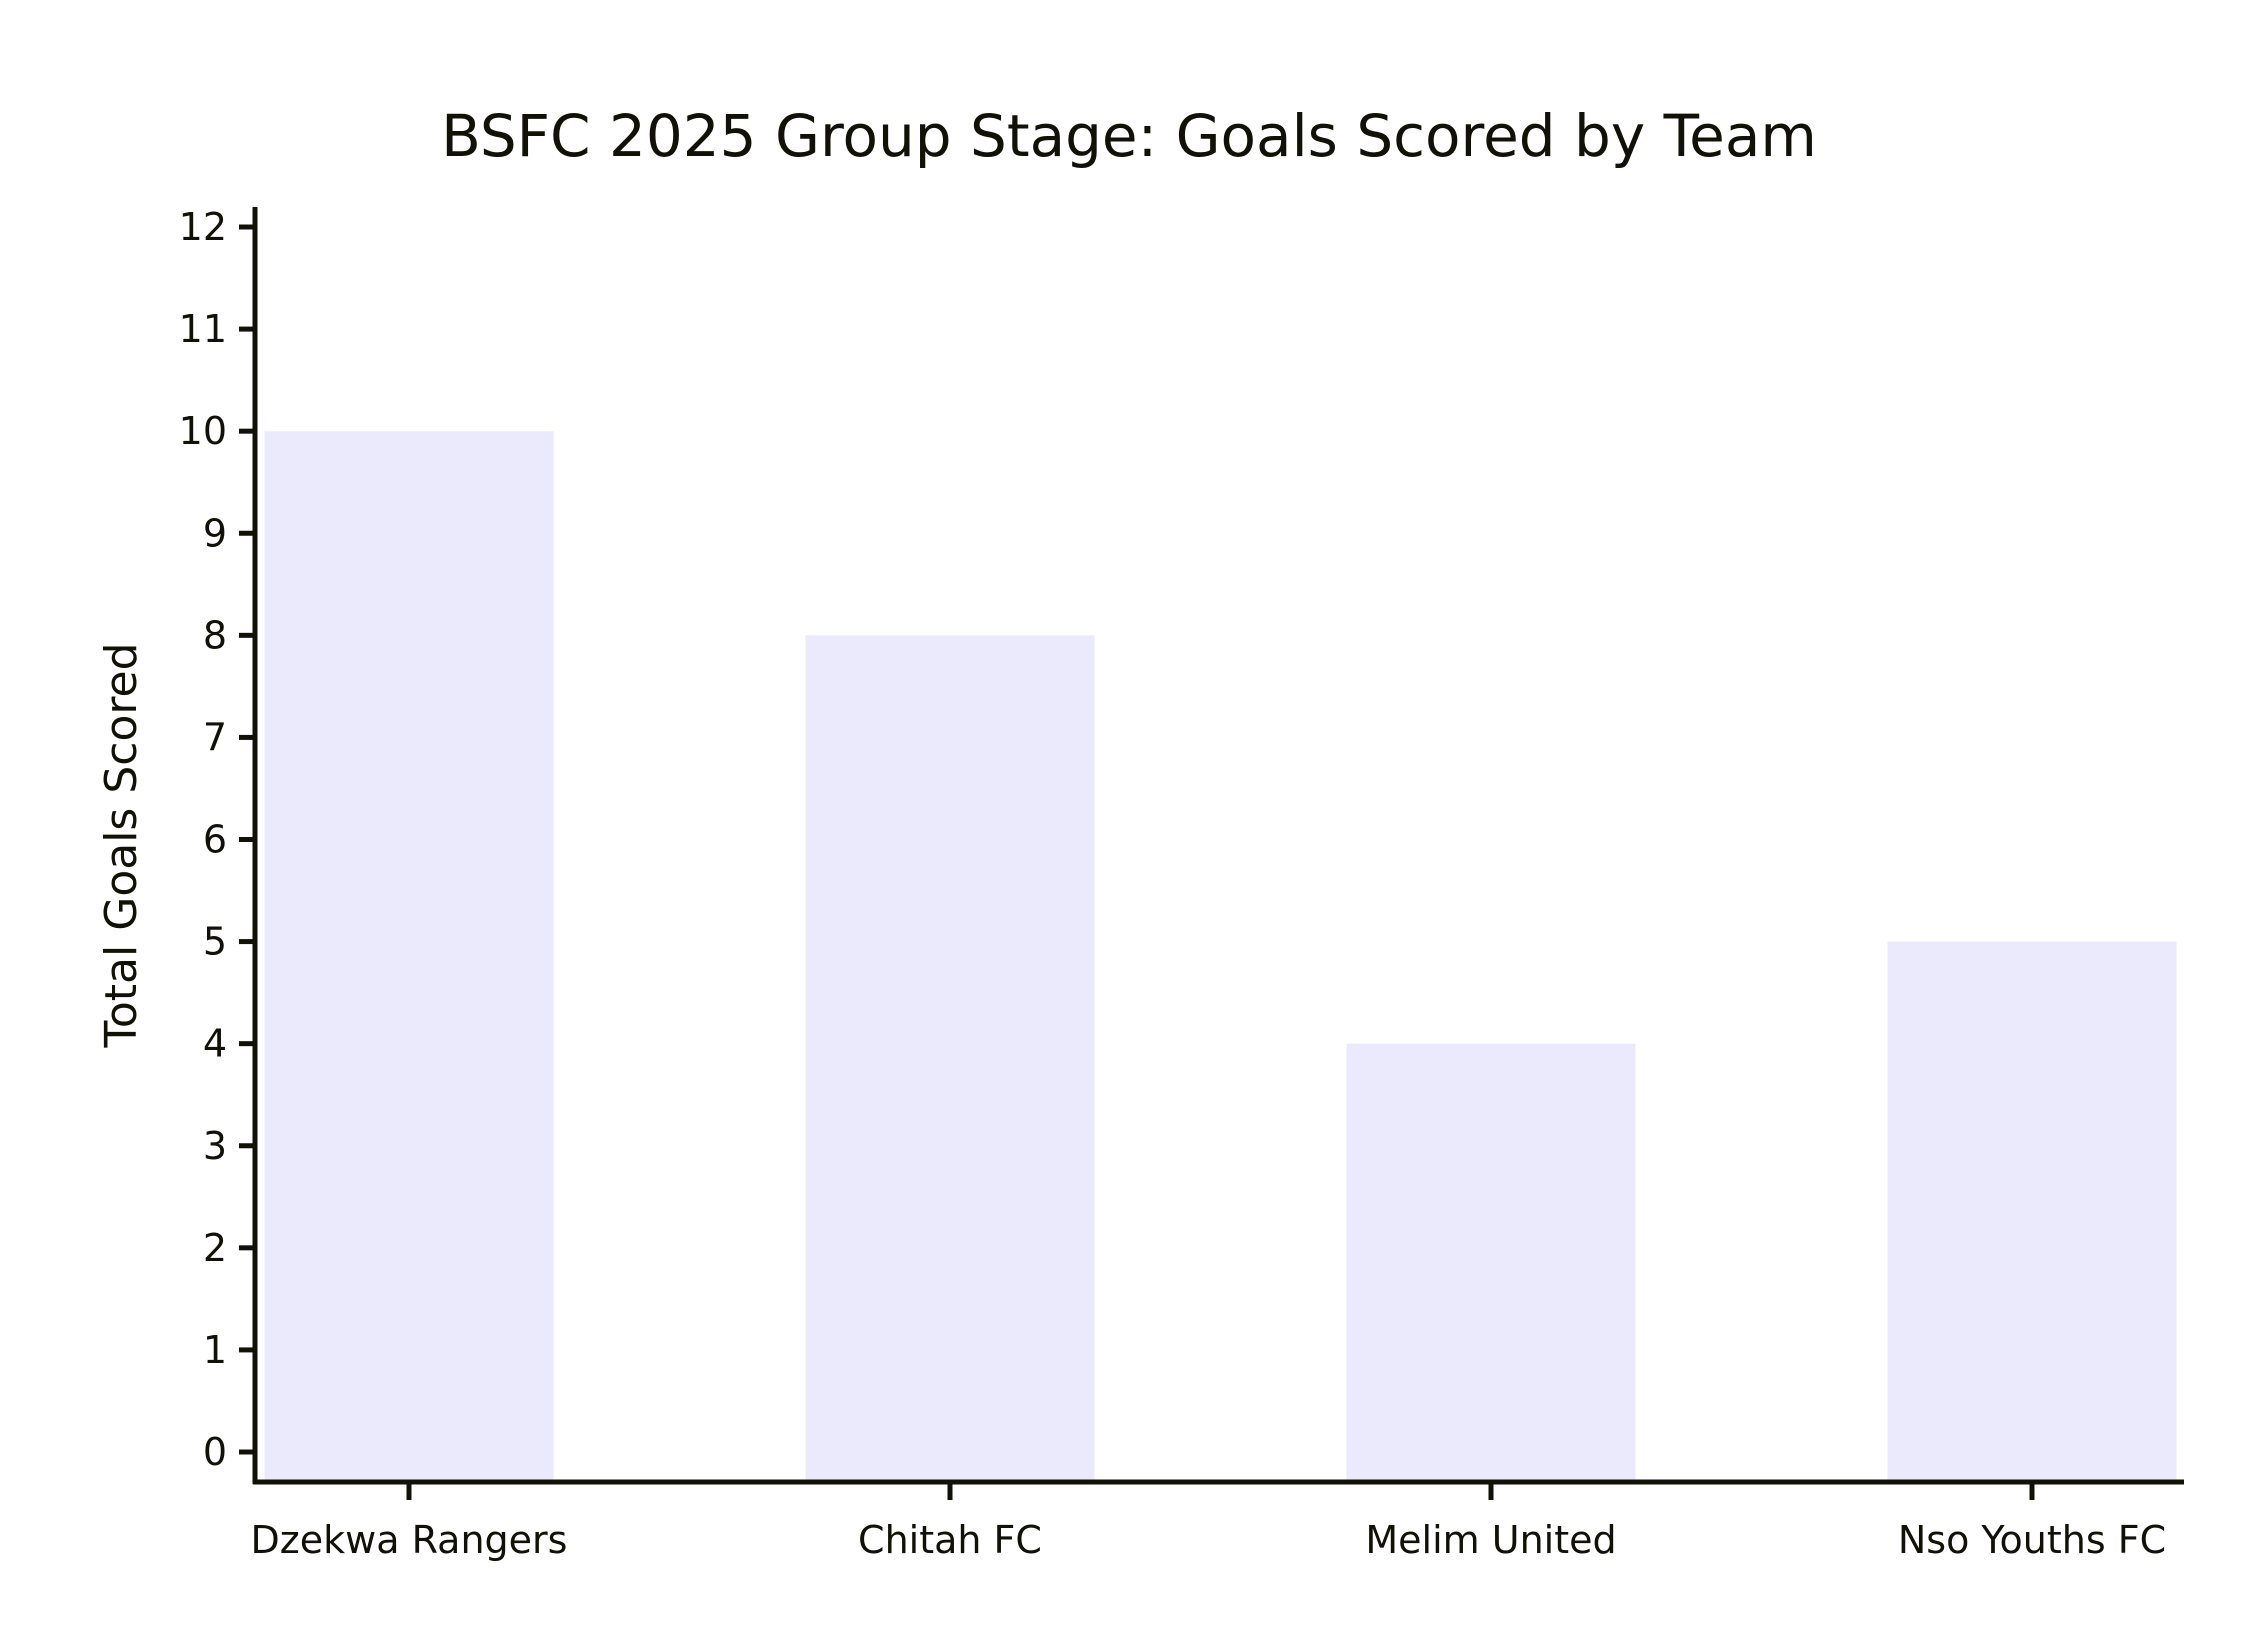  I want to click on y-tick-label: 12, so click(203, 227).